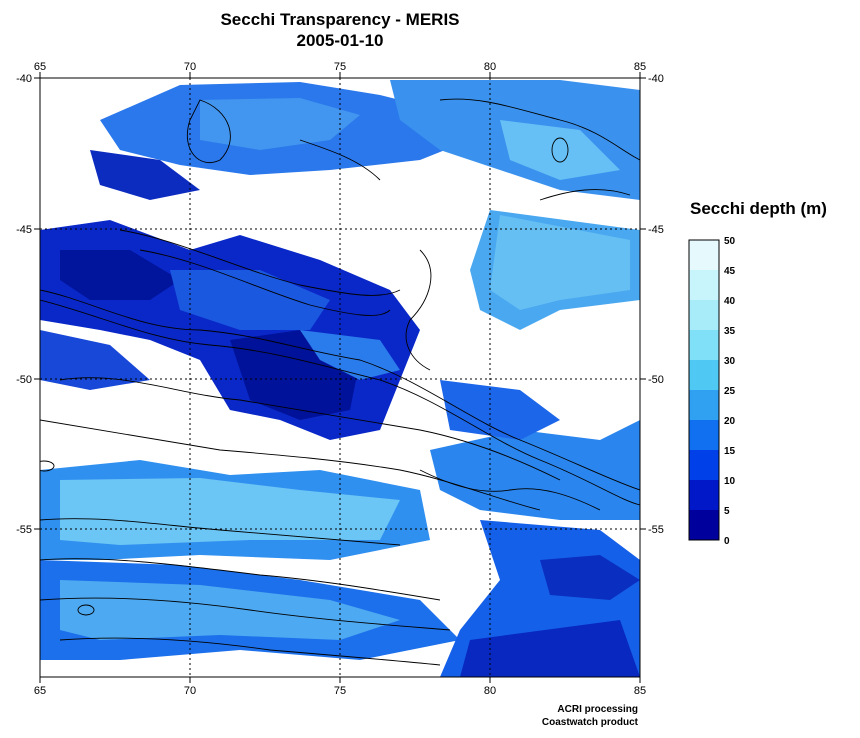  What do you see at coordinates (597, 709) in the screenshot?
I see `credit-processing: ACRI processing` at bounding box center [597, 709].